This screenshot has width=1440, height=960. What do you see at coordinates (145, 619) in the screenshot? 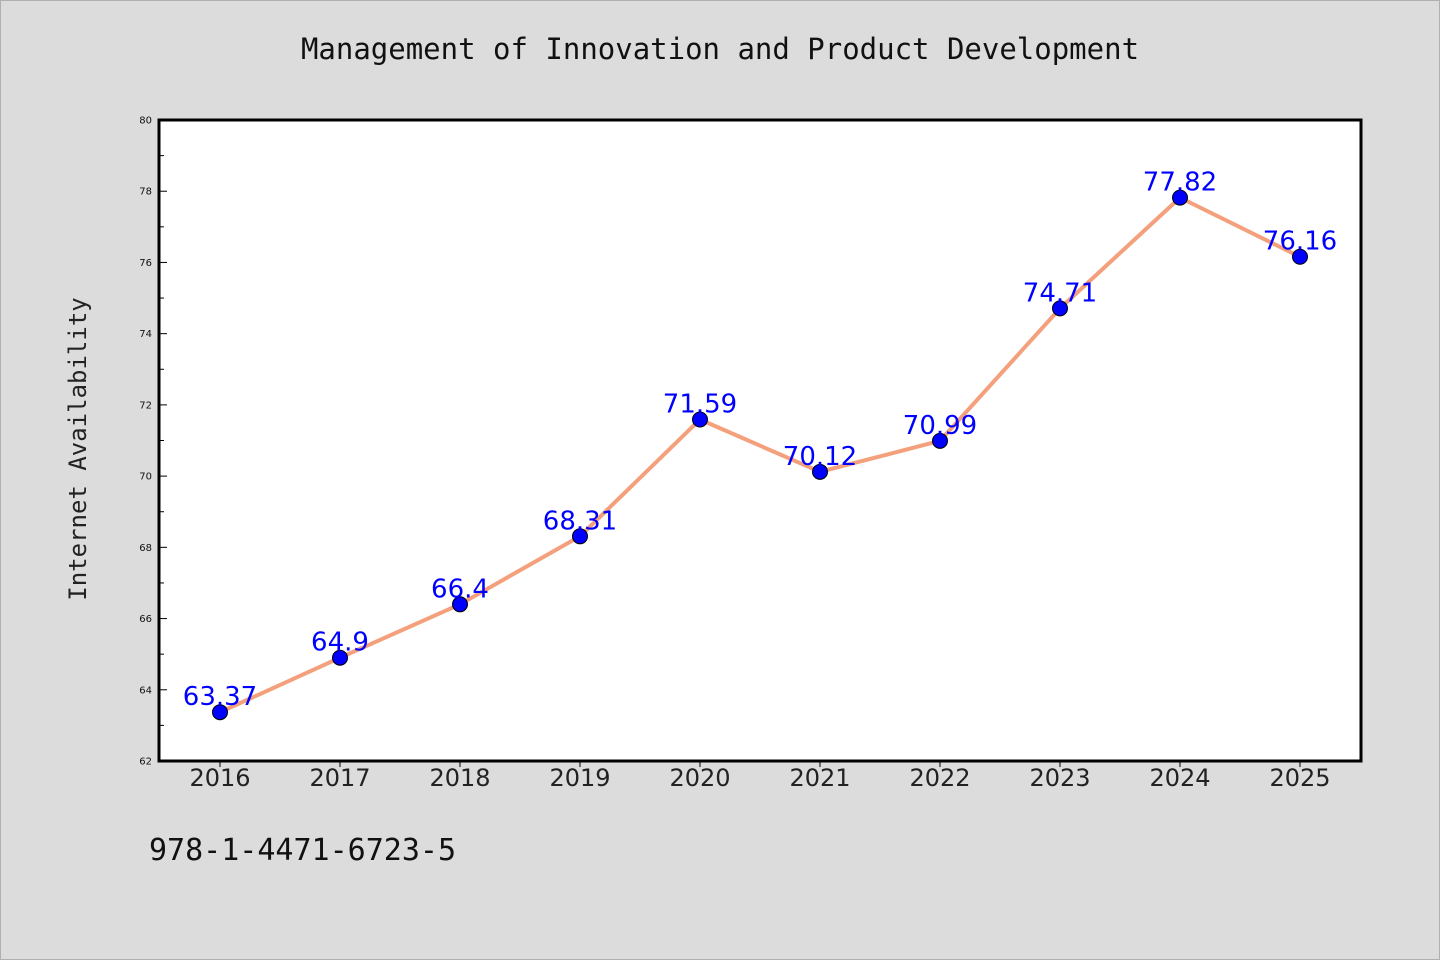
I see `y-tick-label: 66` at bounding box center [145, 619].